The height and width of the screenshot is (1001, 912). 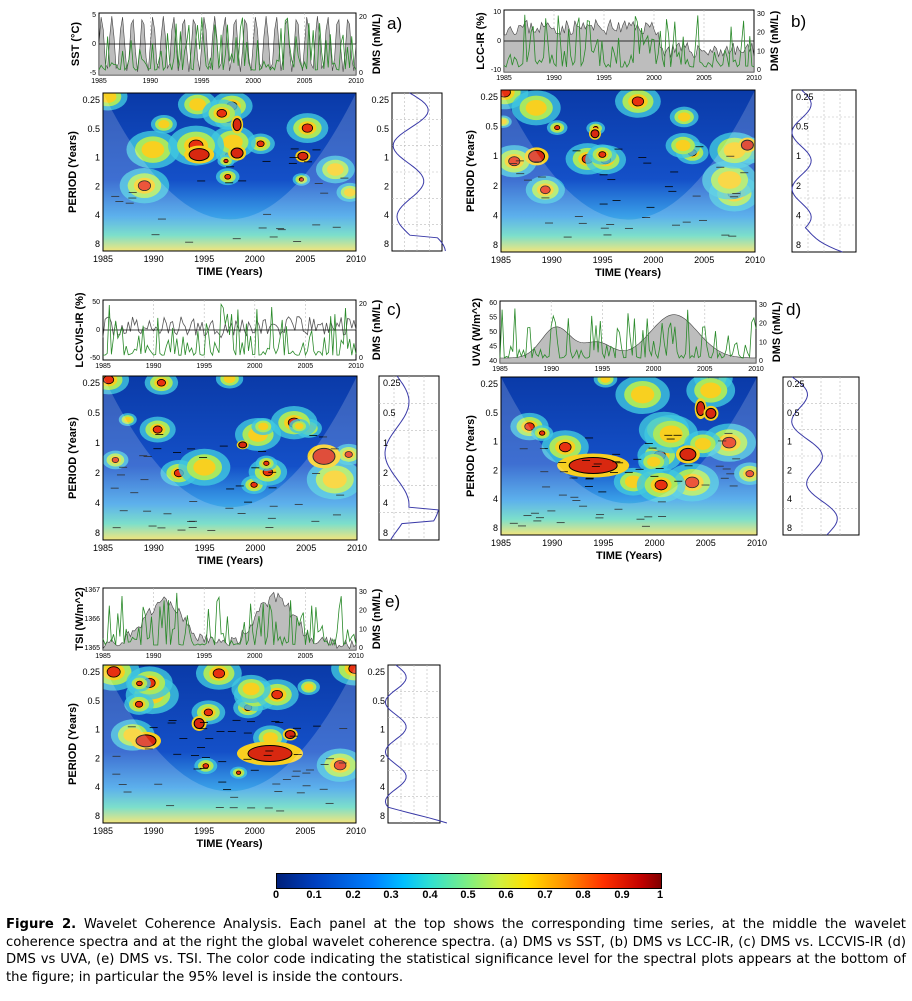 What do you see at coordinates (95, 358) in the screenshot?
I see `series-y-tick-label: -50` at bounding box center [95, 358].